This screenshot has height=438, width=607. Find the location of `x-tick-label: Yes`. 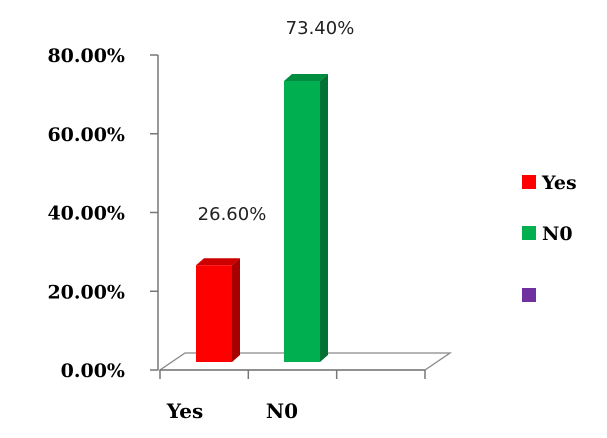

x-tick-label: Yes is located at coordinates (185, 411).